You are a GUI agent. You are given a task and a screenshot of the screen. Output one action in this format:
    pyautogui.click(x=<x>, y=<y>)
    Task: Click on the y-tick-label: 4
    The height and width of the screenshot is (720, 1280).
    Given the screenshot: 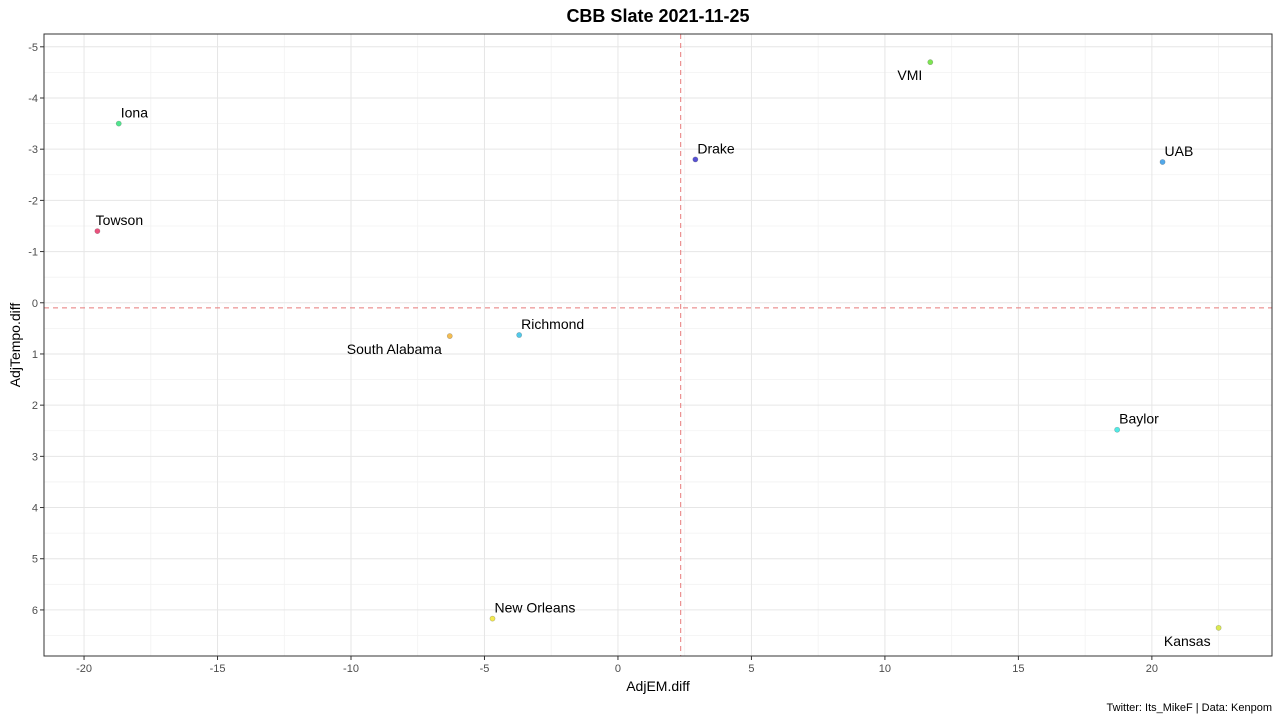 What is the action you would take?
    pyautogui.click(x=35, y=509)
    